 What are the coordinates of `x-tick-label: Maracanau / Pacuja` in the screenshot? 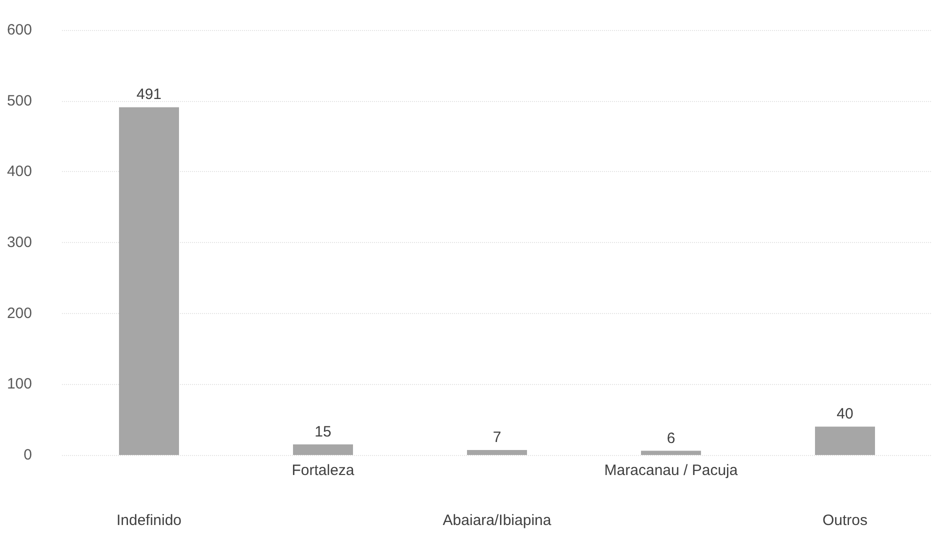 It's located at (671, 470).